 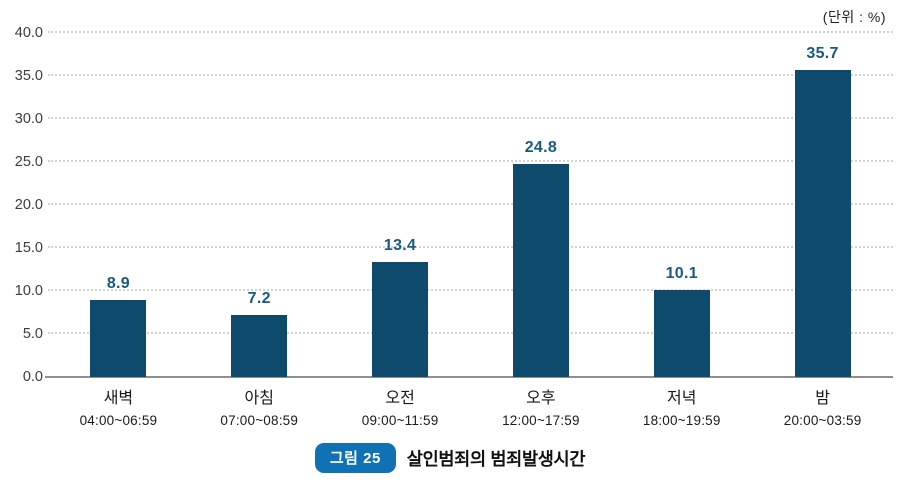 I want to click on bar-value-label: 24.8, so click(x=541, y=147).